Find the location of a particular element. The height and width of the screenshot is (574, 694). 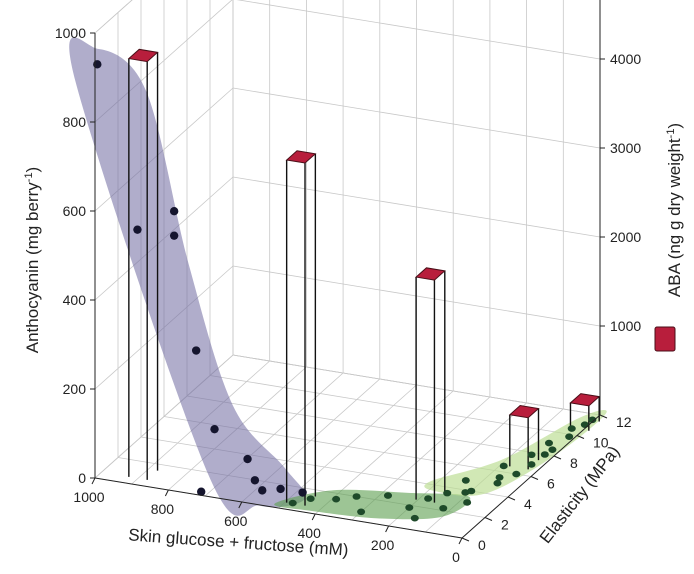

right-axis-tick-label: 3000 is located at coordinates (625, 148).